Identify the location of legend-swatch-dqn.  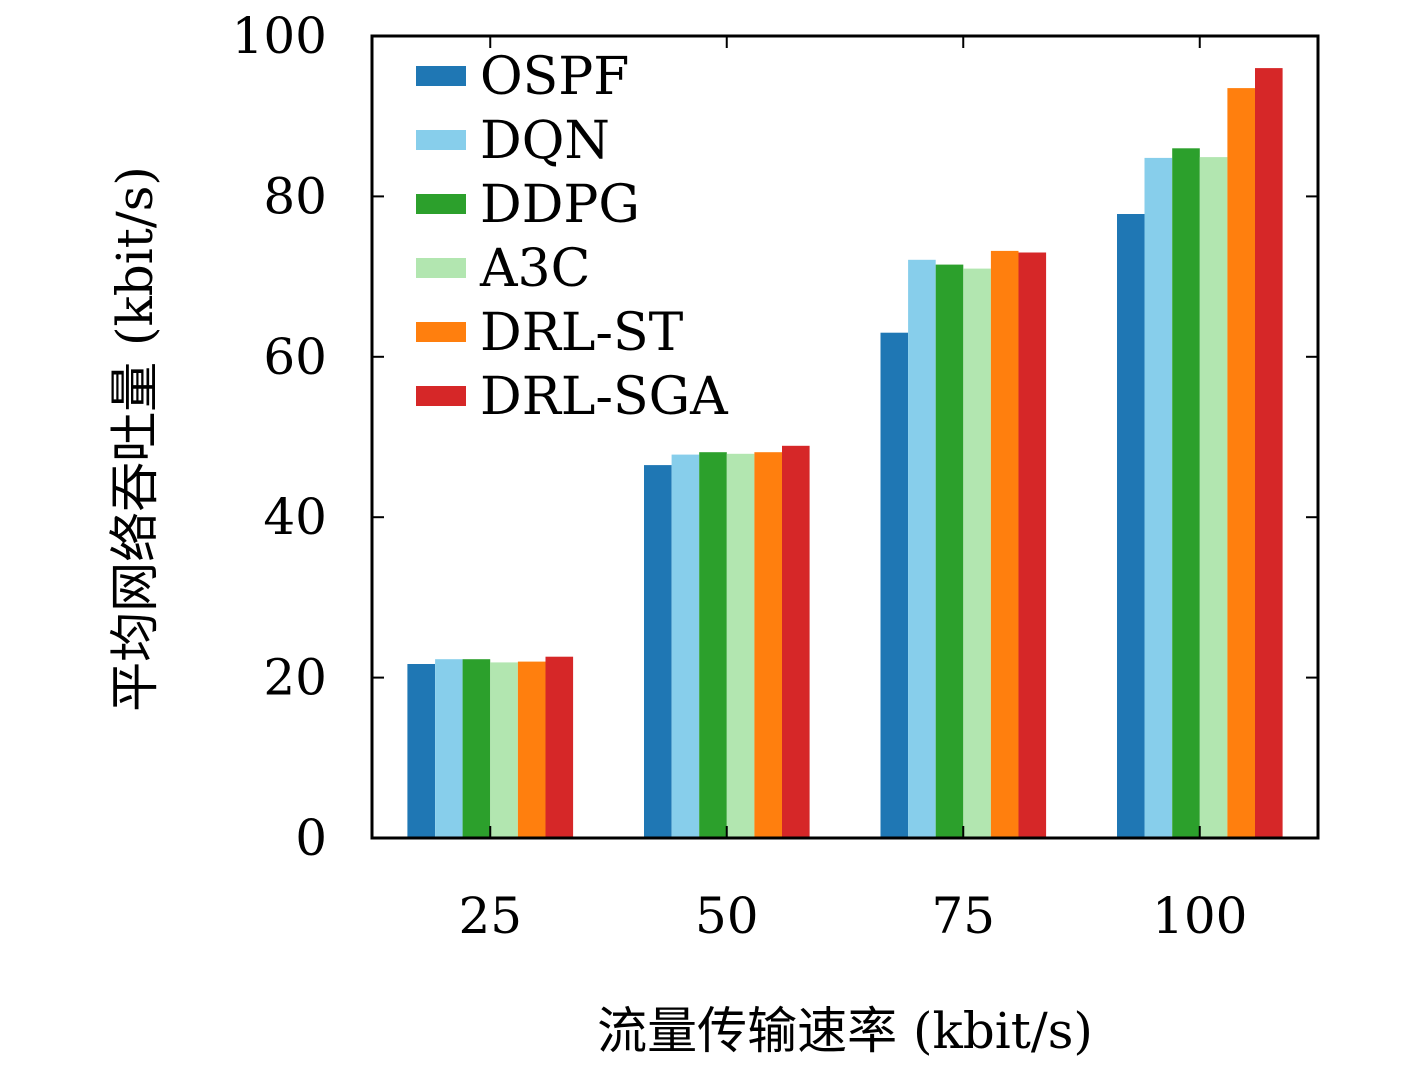
(441, 140).